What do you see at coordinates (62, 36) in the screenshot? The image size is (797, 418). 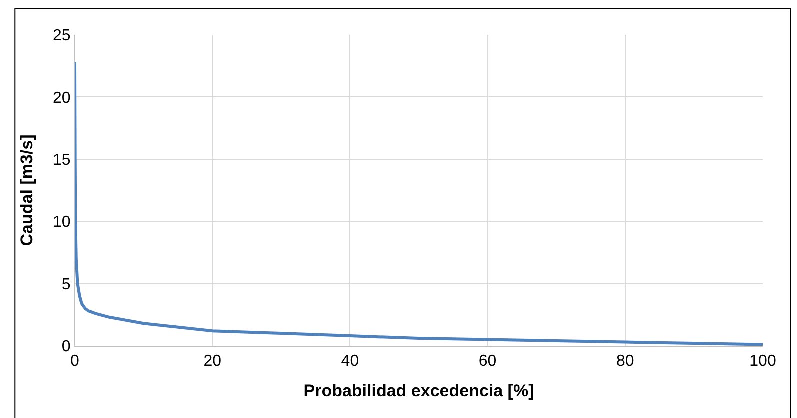 I see `y-tick-label: 25` at bounding box center [62, 36].